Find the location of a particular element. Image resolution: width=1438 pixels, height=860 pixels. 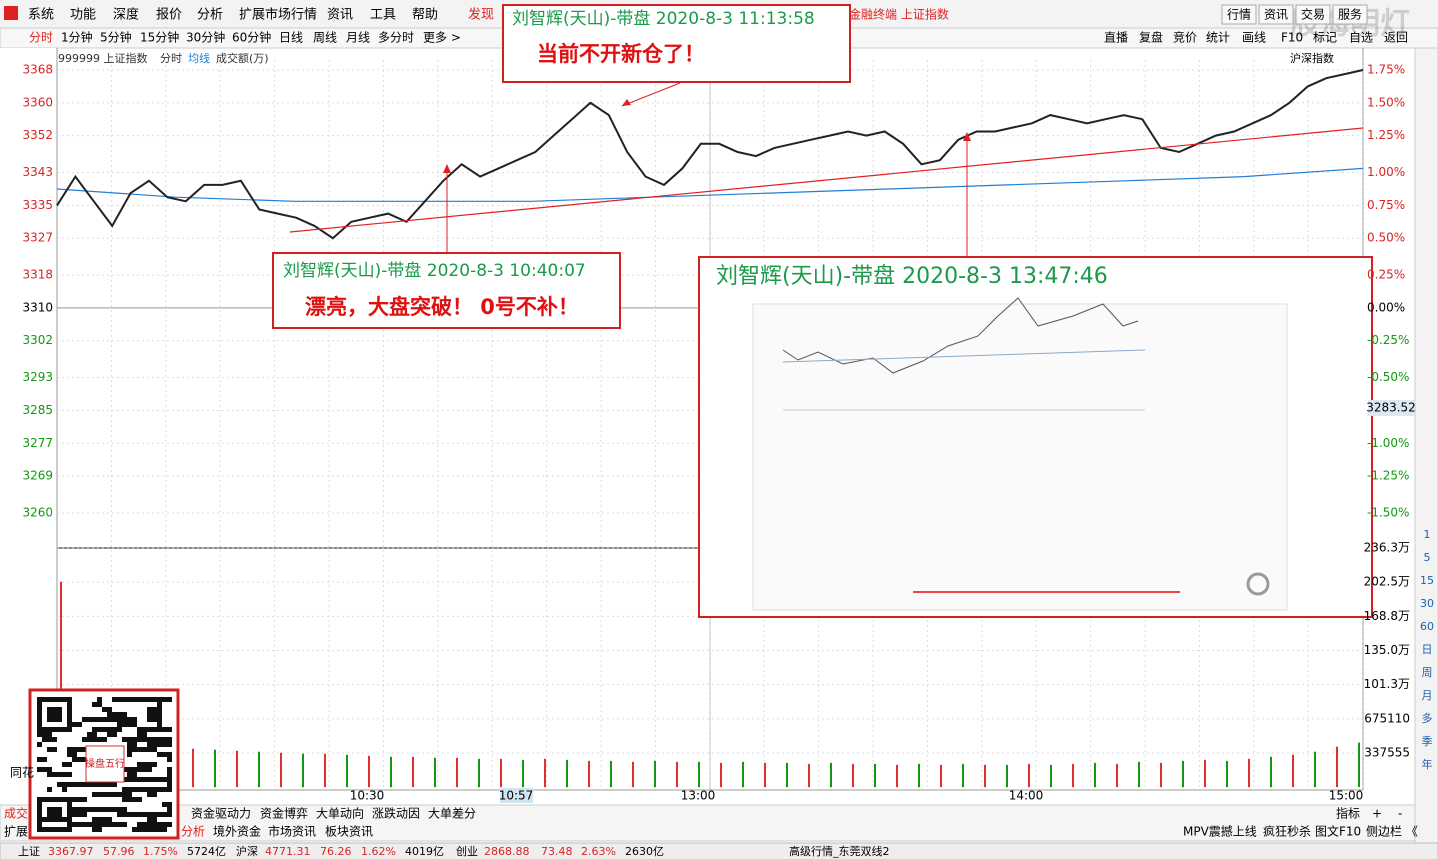

tool-button: 自选 is located at coordinates (1361, 38).